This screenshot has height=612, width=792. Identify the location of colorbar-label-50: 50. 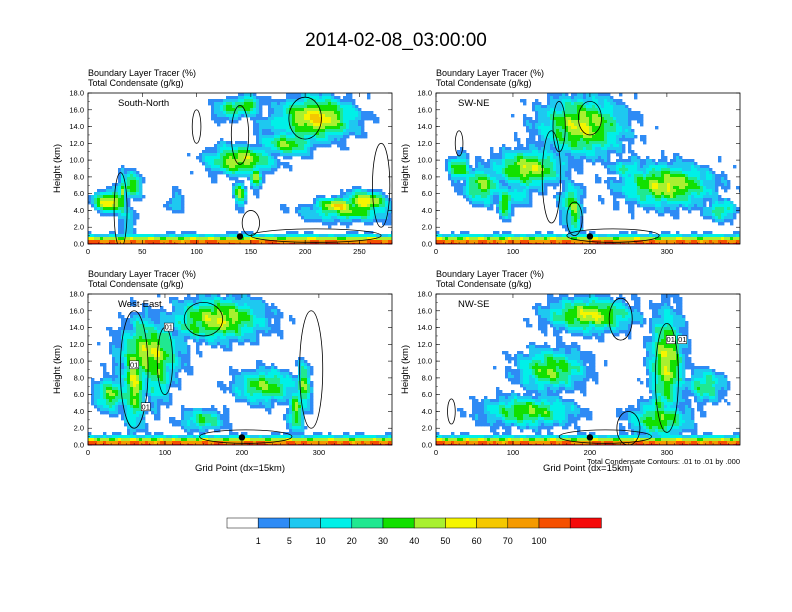
(445, 541).